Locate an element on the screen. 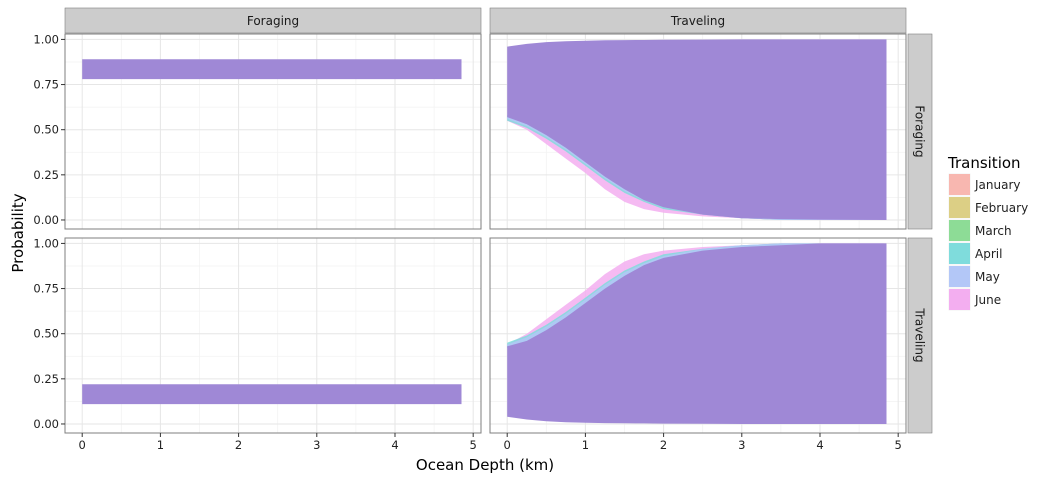 The height and width of the screenshot is (480, 1056). row-strip-label: Traveling is located at coordinates (920, 334).